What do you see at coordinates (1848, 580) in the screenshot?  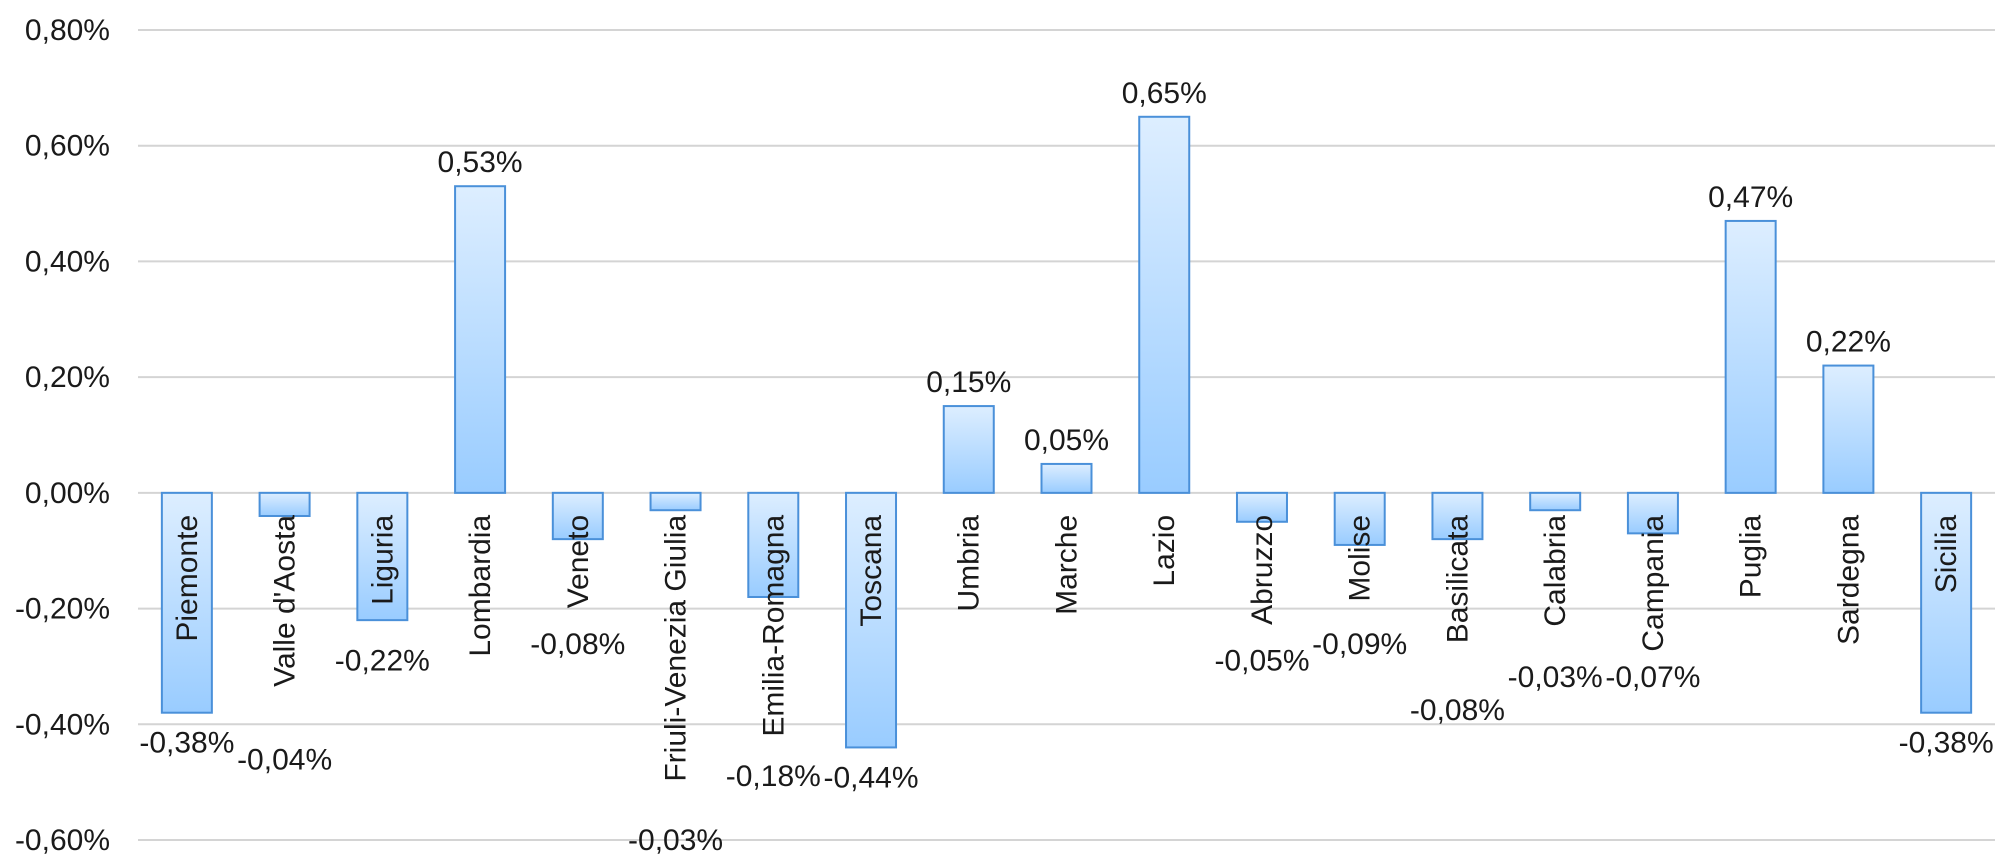 I see `category-label: Sardegna` at bounding box center [1848, 580].